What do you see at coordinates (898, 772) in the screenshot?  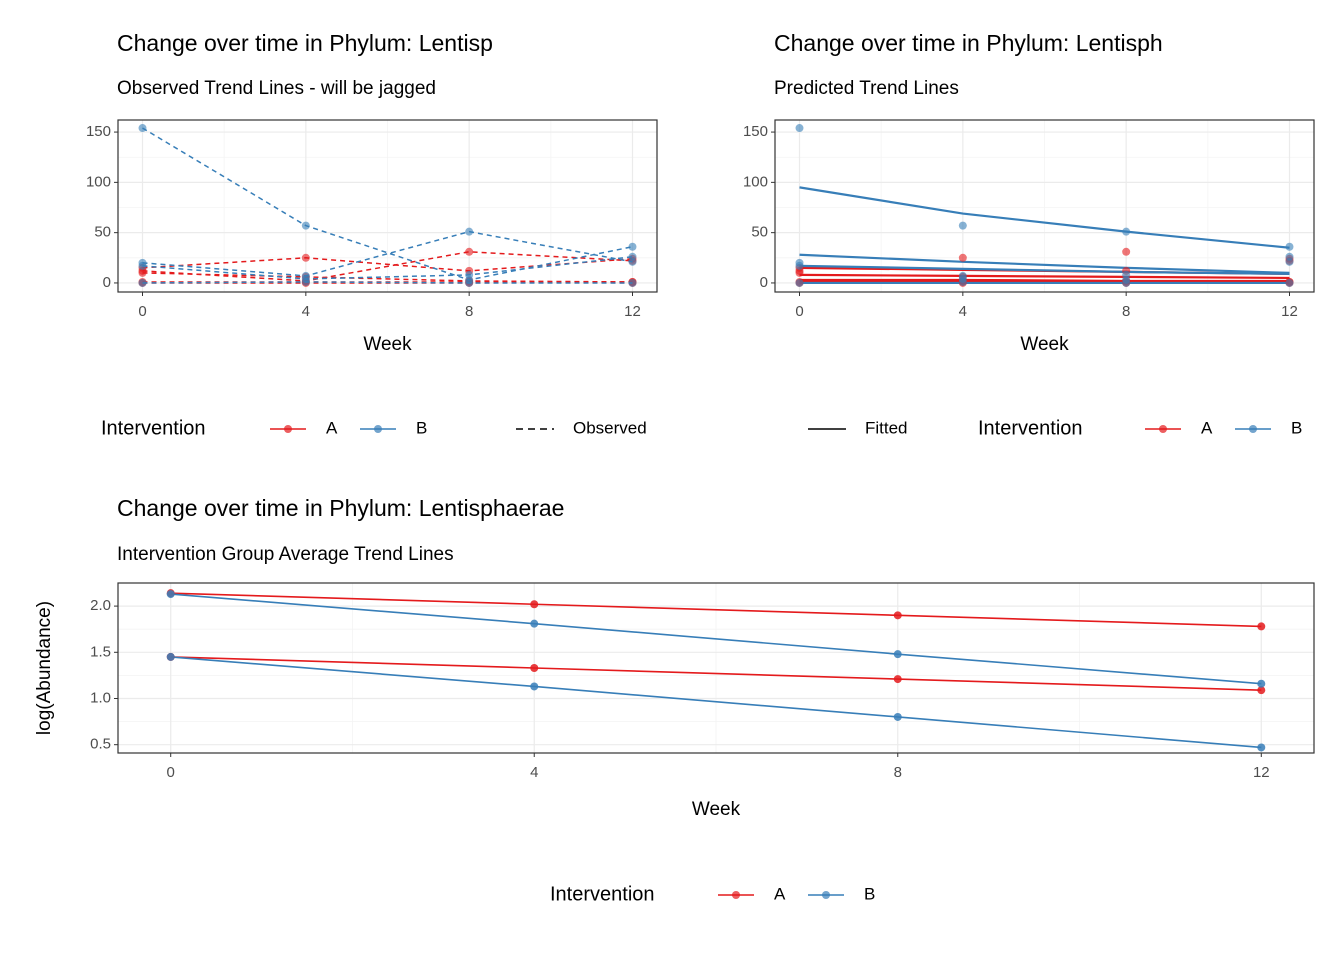 I see `x-tick-label: 8` at bounding box center [898, 772].